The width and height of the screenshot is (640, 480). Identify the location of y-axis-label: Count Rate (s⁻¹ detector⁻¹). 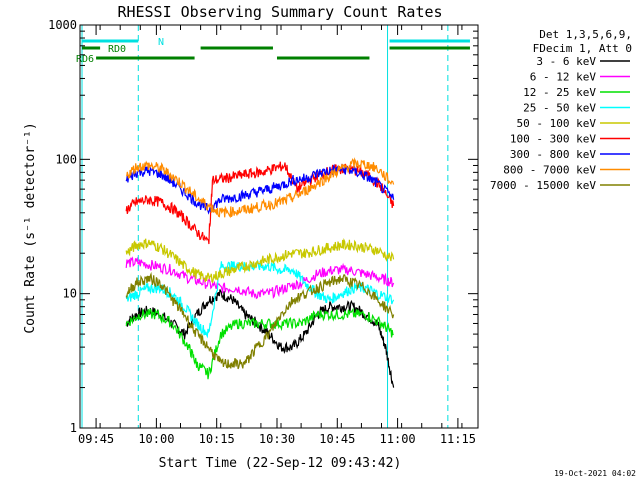
(30, 227).